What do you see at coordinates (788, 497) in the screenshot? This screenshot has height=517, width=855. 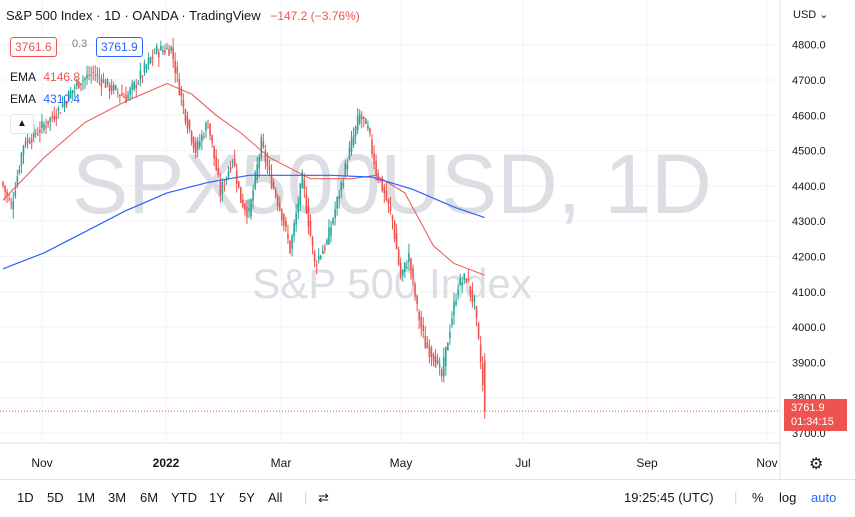 I see `log-toggle: log` at bounding box center [788, 497].